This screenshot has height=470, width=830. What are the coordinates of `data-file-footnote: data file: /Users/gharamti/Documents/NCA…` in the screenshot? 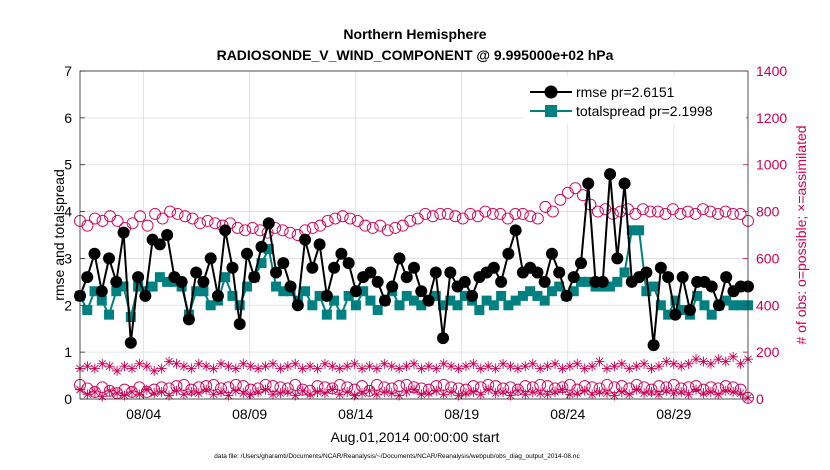 It's located at (397, 456).